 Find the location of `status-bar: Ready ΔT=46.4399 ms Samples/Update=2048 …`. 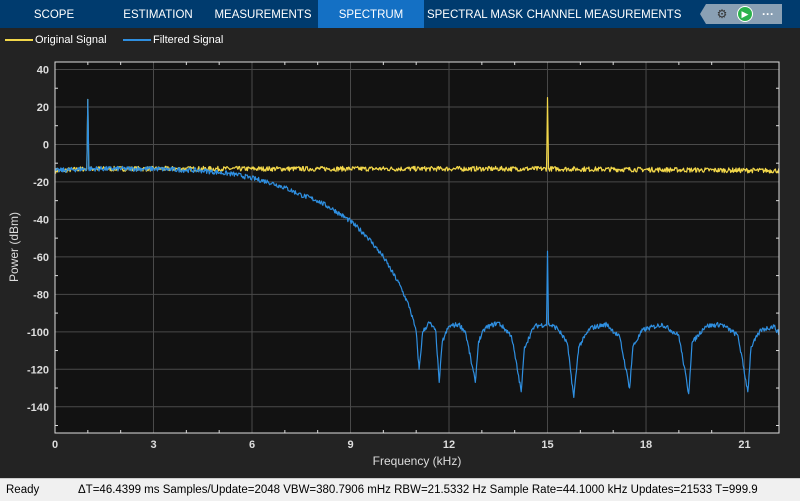

status-bar: Ready ΔT=46.4399 ms Samples/Update=2048 … is located at coordinates (400, 489).